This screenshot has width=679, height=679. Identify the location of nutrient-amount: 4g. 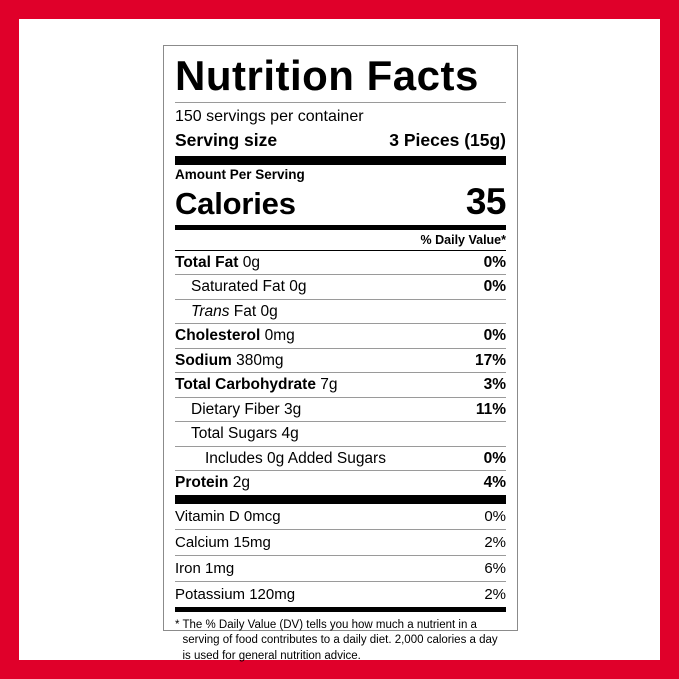
(290, 434).